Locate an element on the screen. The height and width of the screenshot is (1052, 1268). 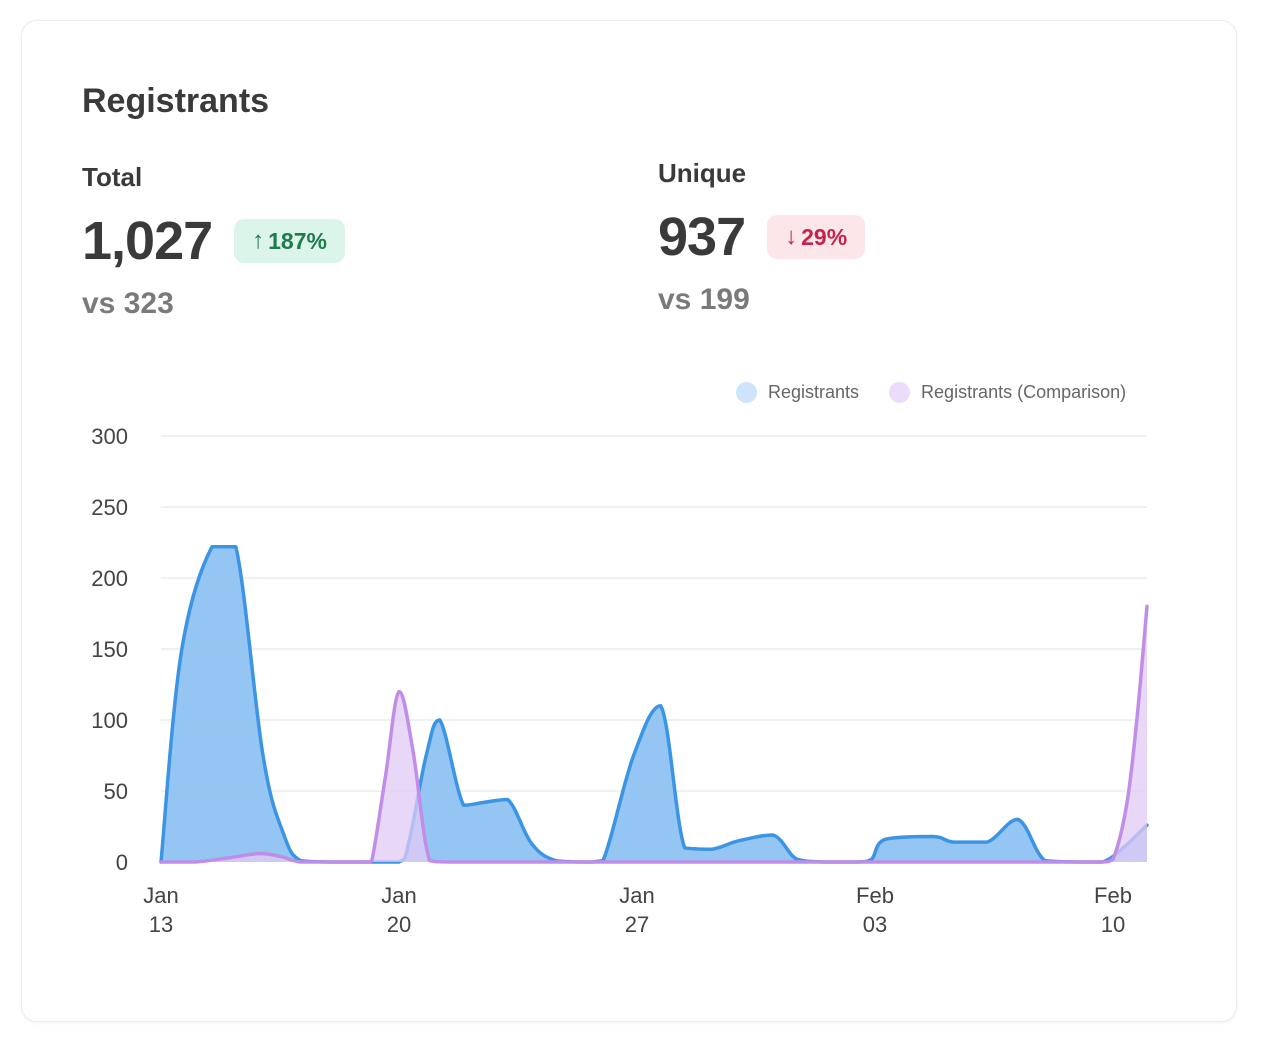
arrow-up-icon: ↑ is located at coordinates (258, 240).